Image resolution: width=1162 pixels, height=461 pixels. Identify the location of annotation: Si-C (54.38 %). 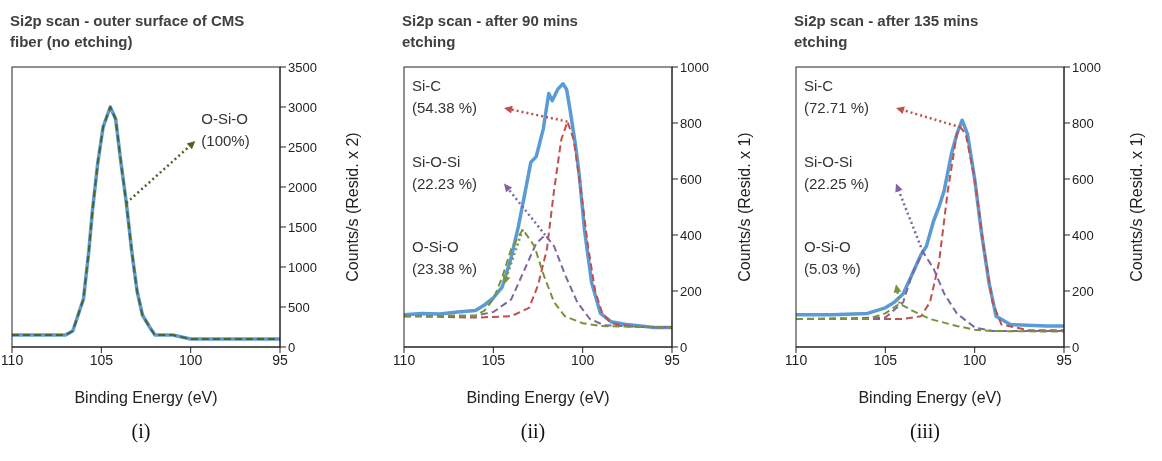
(445, 97).